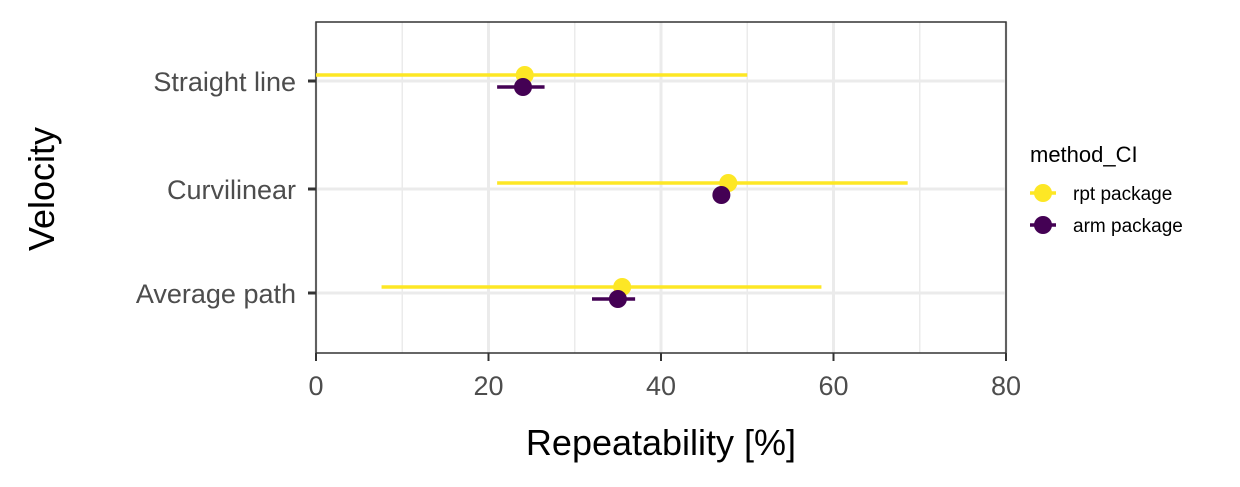 Image resolution: width=1240 pixels, height=487 pixels. I want to click on legend-label: arm package, so click(1128, 226).